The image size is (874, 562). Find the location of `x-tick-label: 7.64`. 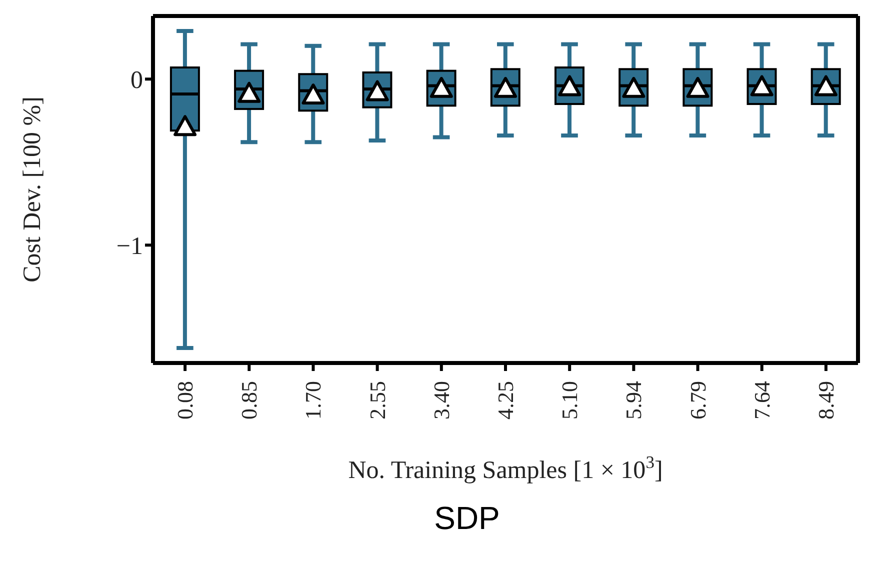

x-tick-label: 7.64 is located at coordinates (761, 400).